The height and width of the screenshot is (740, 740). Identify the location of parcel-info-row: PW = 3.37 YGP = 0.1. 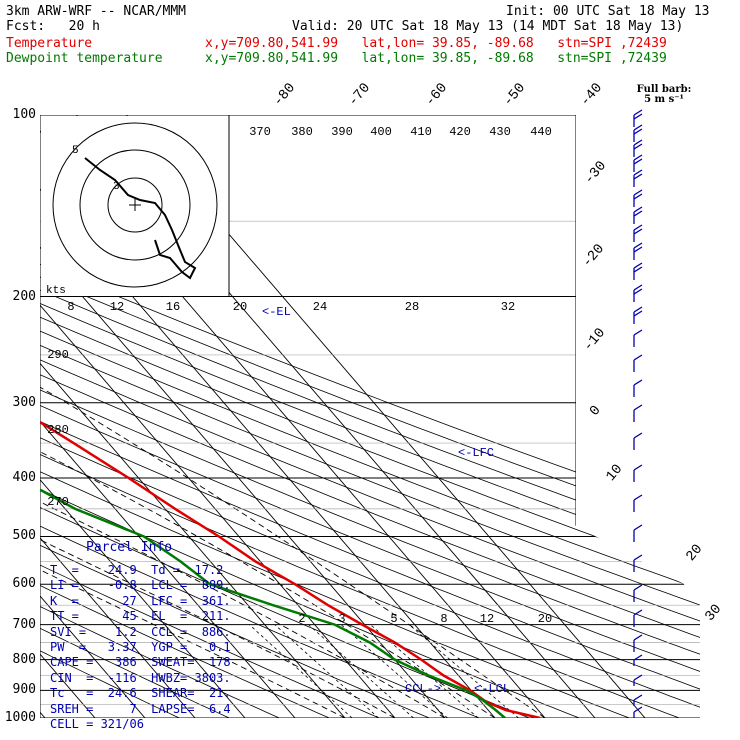
(140, 647).